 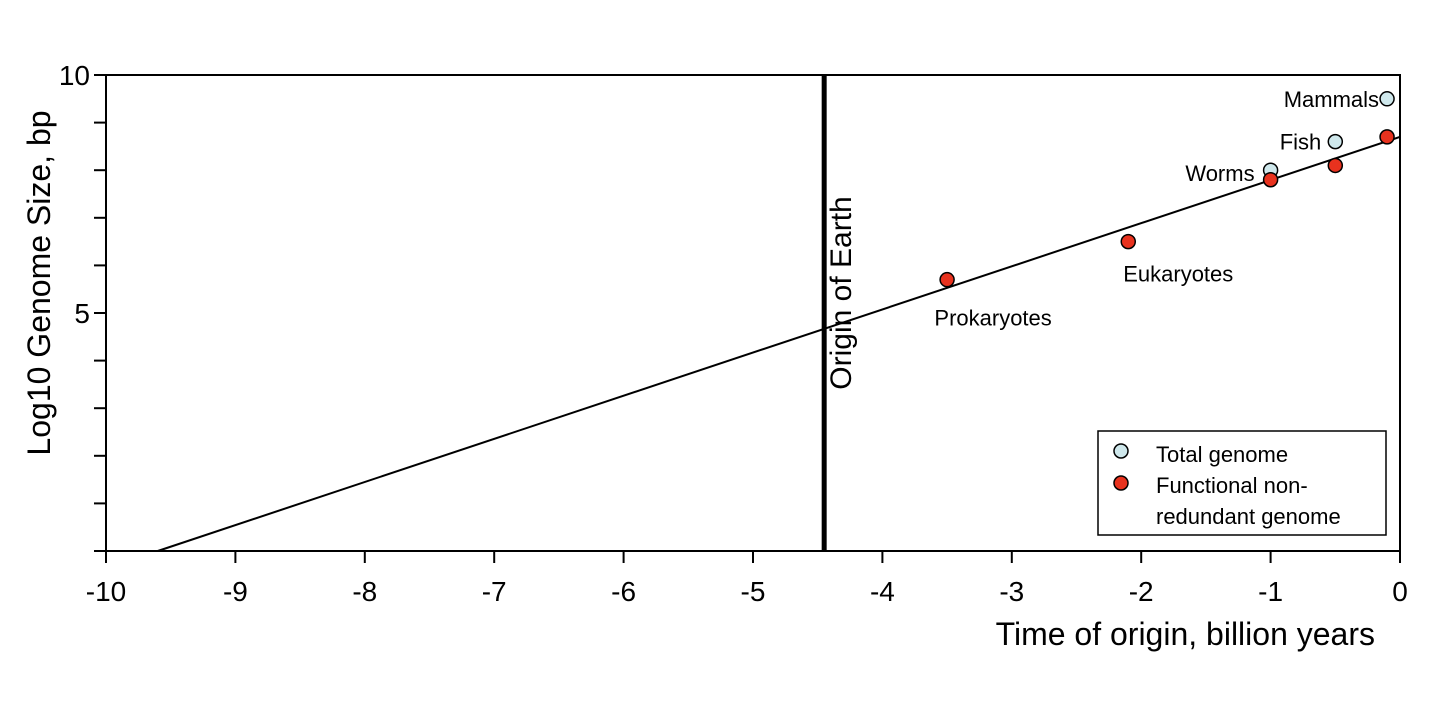 What do you see at coordinates (841, 292) in the screenshot?
I see `origin-of-earth-label: Origin of Earth` at bounding box center [841, 292].